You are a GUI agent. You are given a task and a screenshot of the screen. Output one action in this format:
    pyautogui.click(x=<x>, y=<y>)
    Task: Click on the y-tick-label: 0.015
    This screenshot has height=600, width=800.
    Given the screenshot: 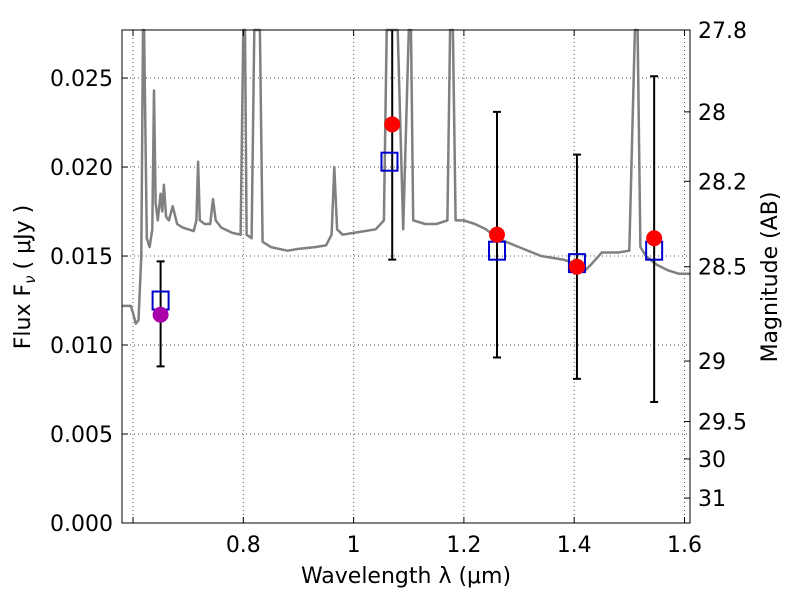 What is the action you would take?
    pyautogui.click(x=81, y=257)
    